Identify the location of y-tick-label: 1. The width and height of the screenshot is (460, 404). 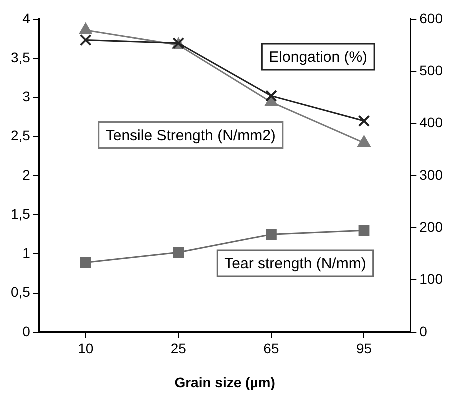
(26, 253).